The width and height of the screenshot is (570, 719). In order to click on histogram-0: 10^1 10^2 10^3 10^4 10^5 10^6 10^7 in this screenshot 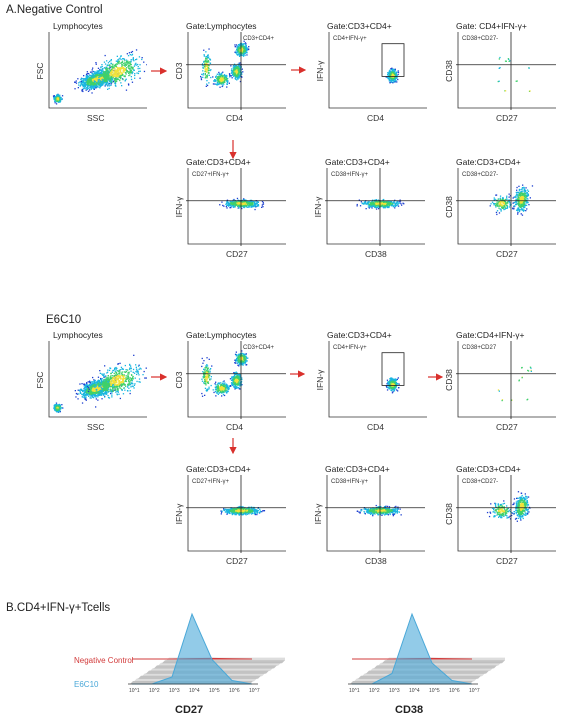, I will do `click(206, 653)`.